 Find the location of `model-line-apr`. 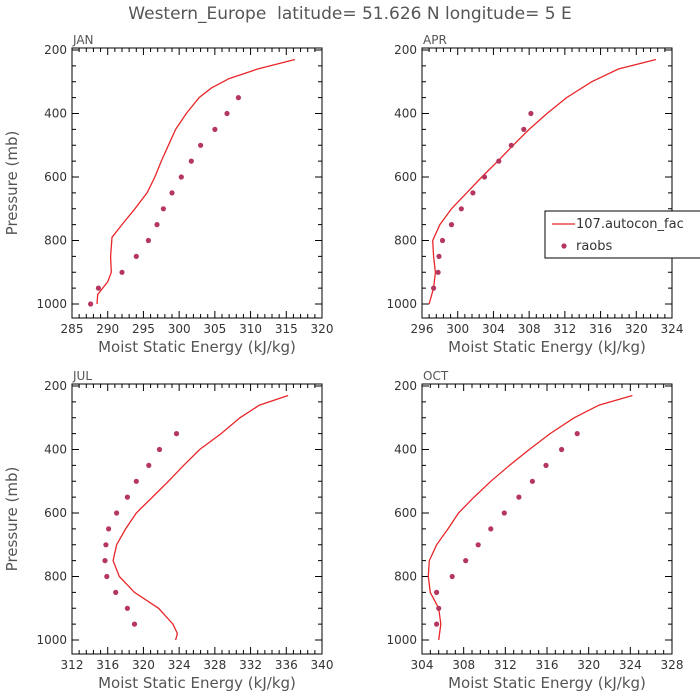

model-line-apr is located at coordinates (542, 181).